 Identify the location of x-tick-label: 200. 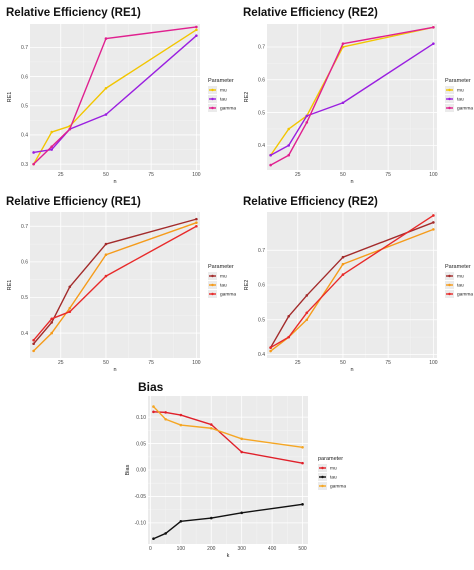
(211, 549).